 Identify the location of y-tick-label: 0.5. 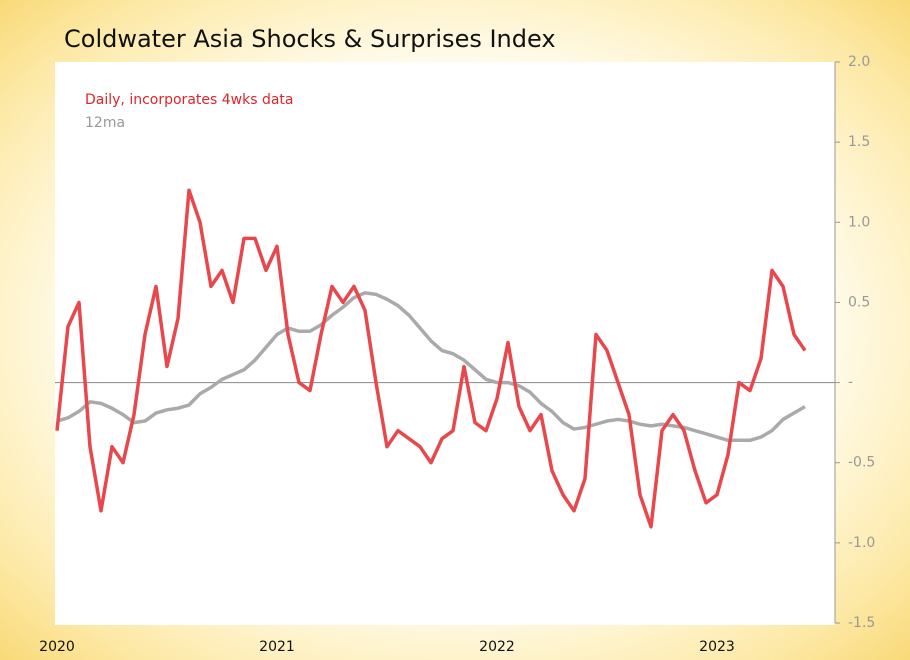
(859, 302).